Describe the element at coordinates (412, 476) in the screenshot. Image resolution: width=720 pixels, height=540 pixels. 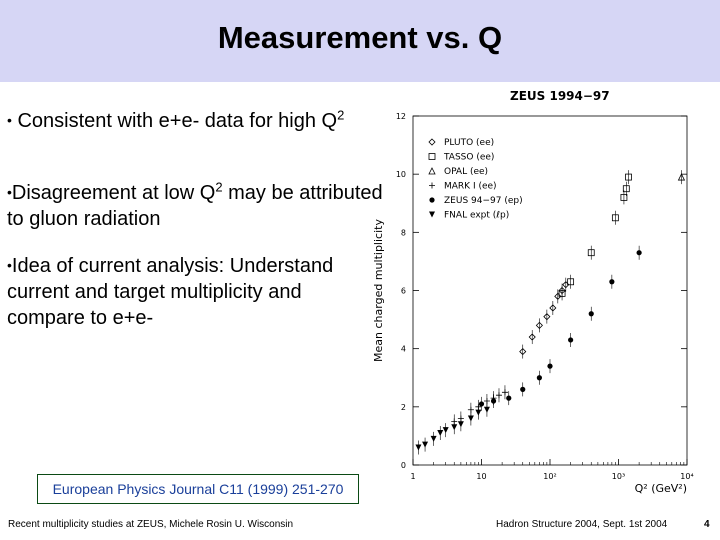
I see `x-tick-label: 1` at that location.